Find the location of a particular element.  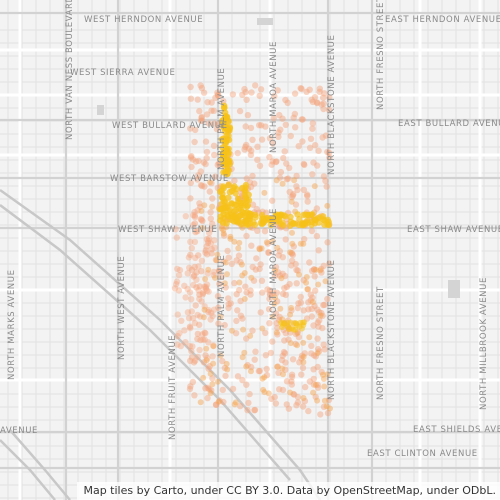

label-west-herndon: WEST HERNDON AVENUE is located at coordinates (143, 20).